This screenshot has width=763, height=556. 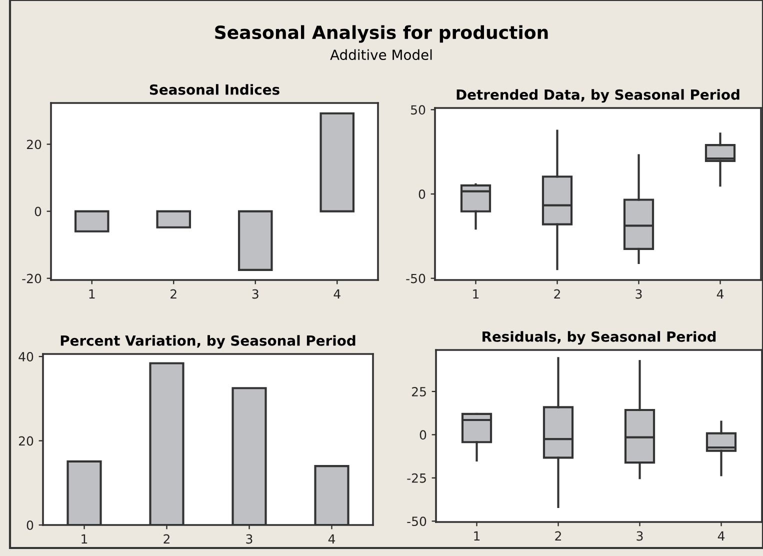 What do you see at coordinates (215, 89) in the screenshot?
I see `chart-title: Seasonal Indices` at bounding box center [215, 89].